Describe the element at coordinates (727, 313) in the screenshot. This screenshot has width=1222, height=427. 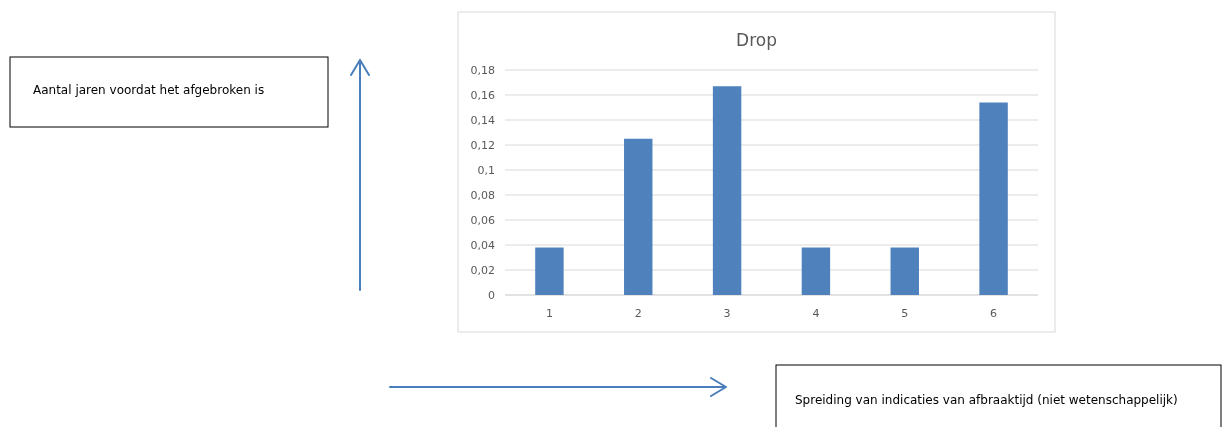
I see `x-tick-label: 3` at that location.